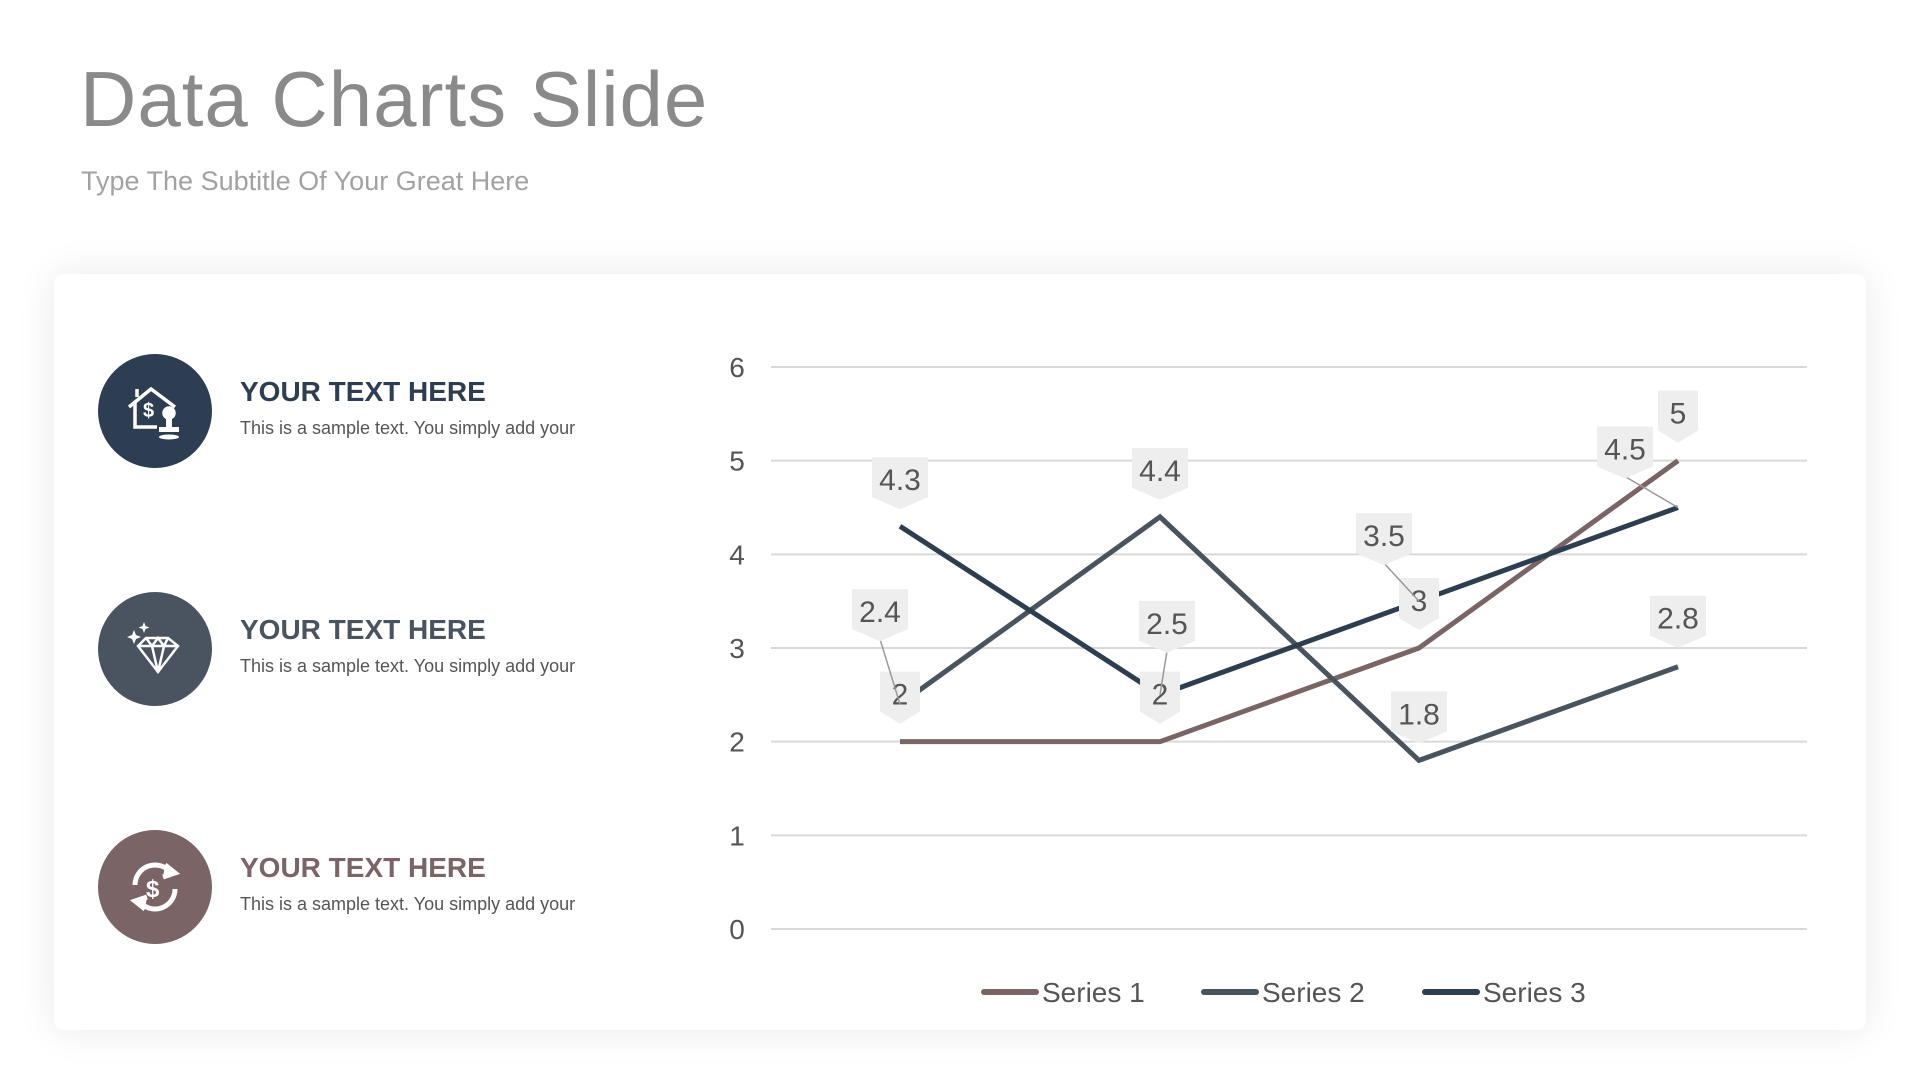 Image resolution: width=1920 pixels, height=1080 pixels. I want to click on data-label: 4.3, so click(900, 480).